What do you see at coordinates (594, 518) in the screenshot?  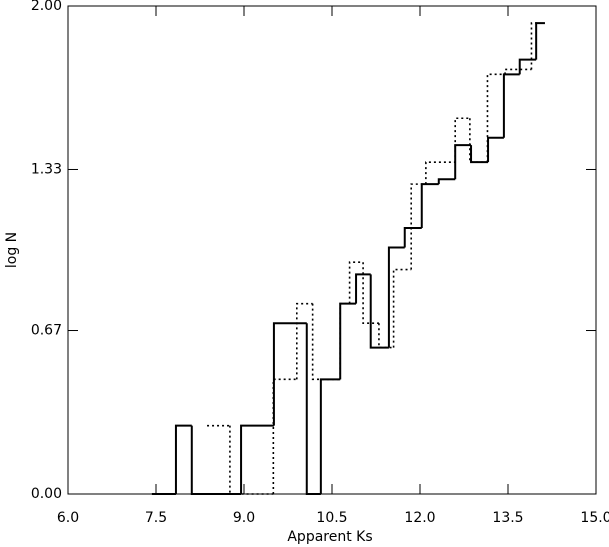 I see `x-tick-label: 15.0` at bounding box center [594, 518].